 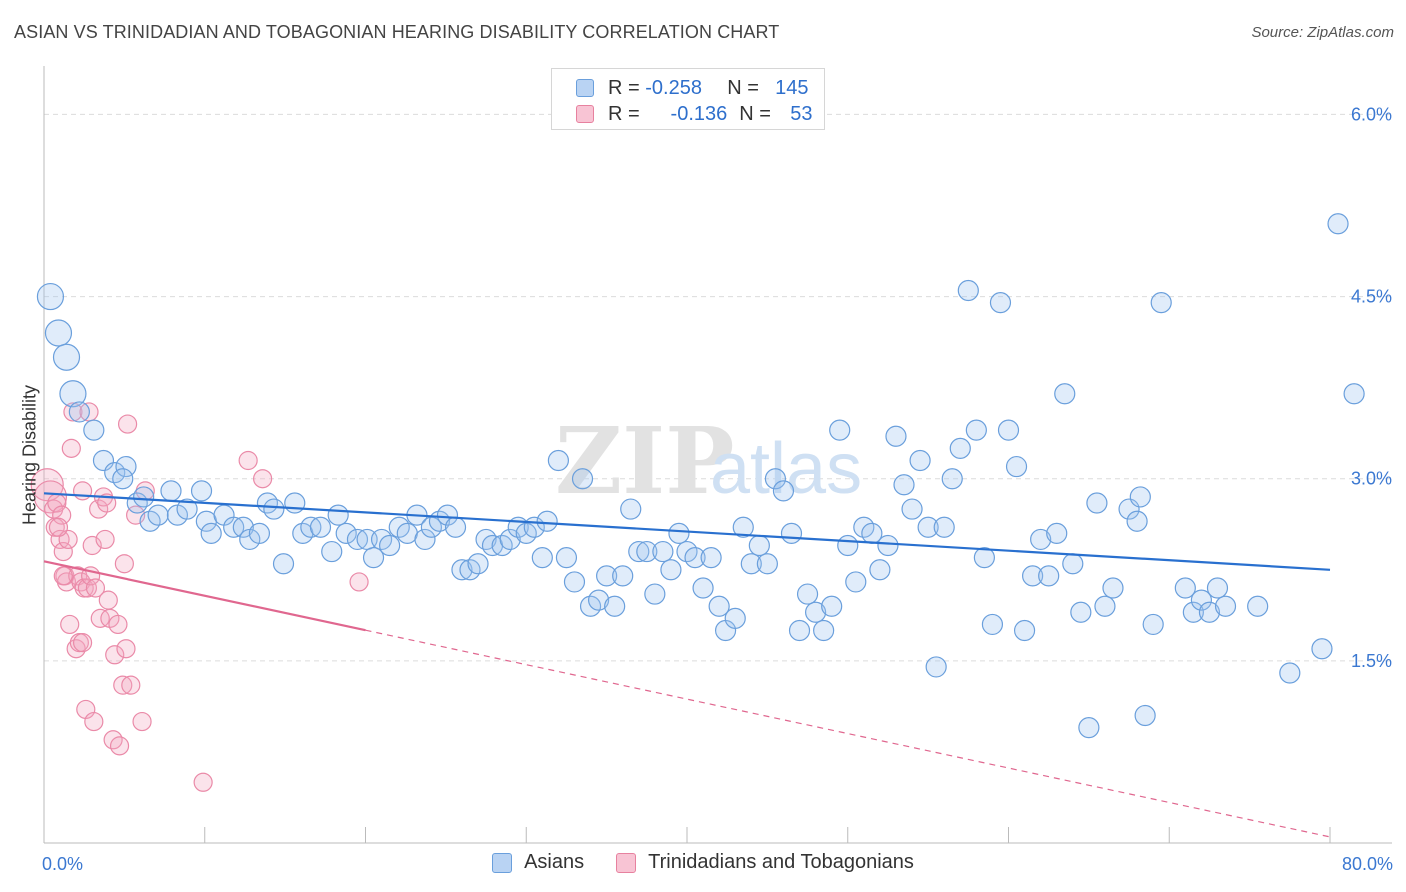 I want to click on legend-item-trinidadians: Trinidadians and Tobagonians, so click(x=765, y=862).